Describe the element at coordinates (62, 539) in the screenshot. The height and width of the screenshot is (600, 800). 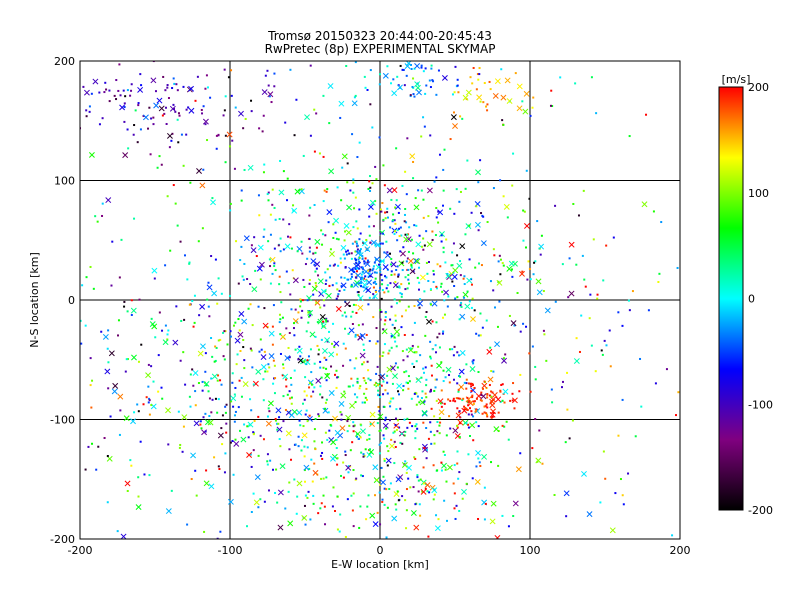
I see `y-tick-label: -200` at that location.